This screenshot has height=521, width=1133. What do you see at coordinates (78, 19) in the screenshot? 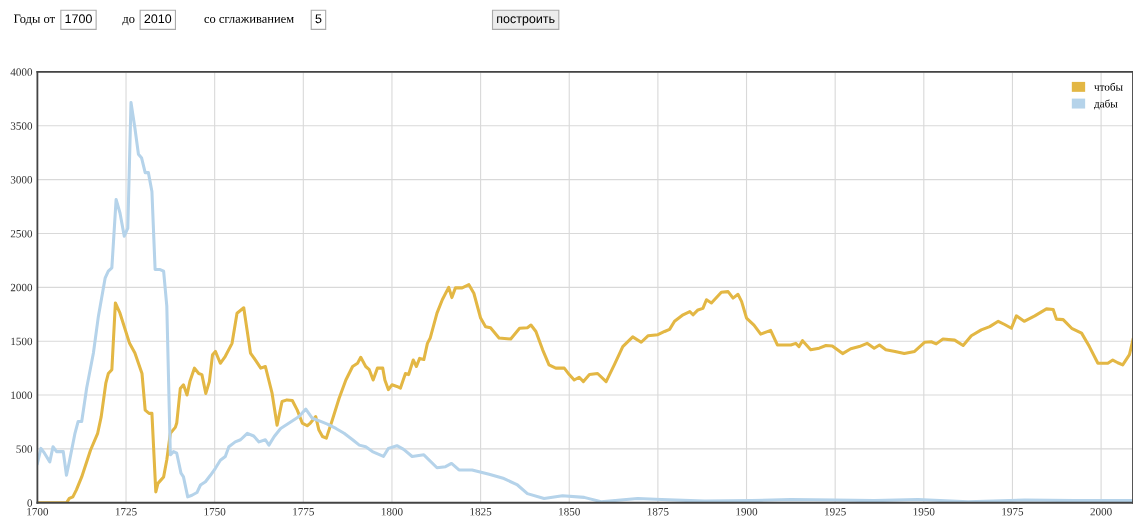
I see `text: 1700` at bounding box center [78, 19].